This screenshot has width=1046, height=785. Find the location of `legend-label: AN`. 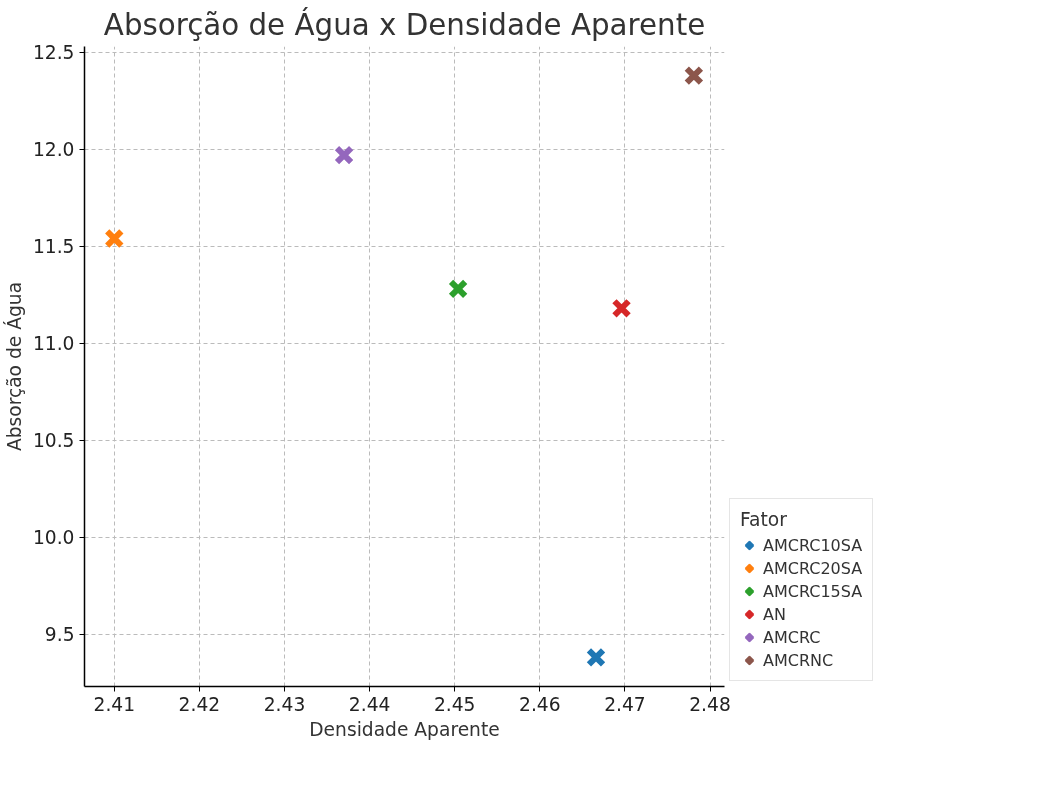

legend-label: AN is located at coordinates (774, 614).